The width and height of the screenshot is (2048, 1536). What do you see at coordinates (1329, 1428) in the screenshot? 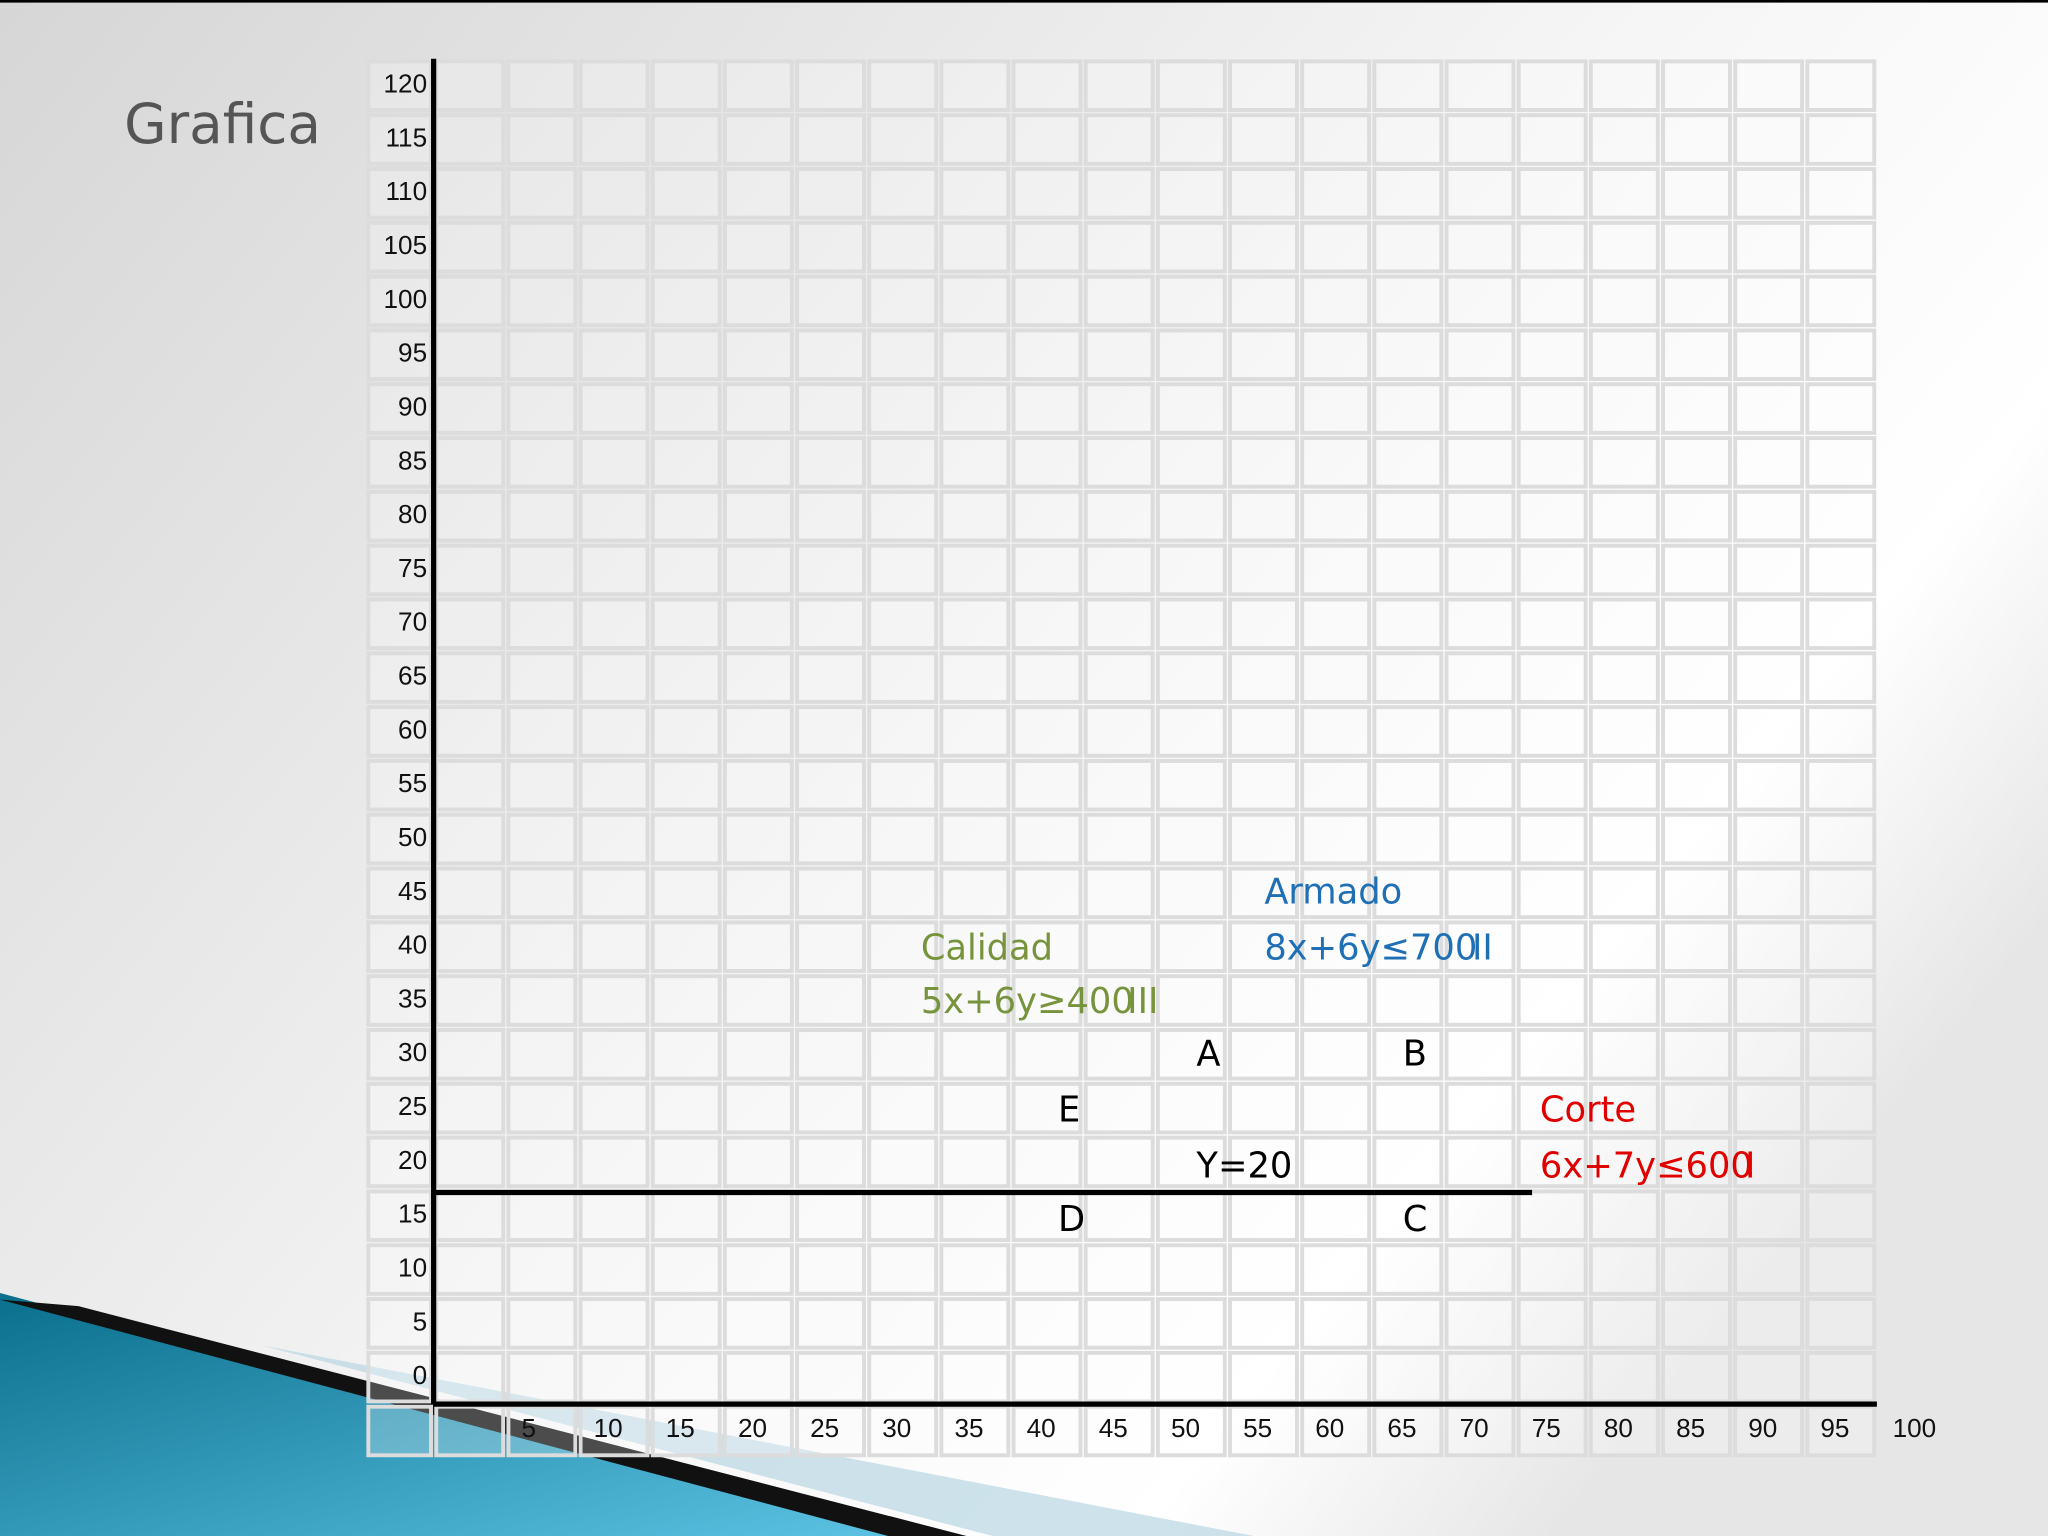
I see `x-tick-label: 60` at bounding box center [1329, 1428].